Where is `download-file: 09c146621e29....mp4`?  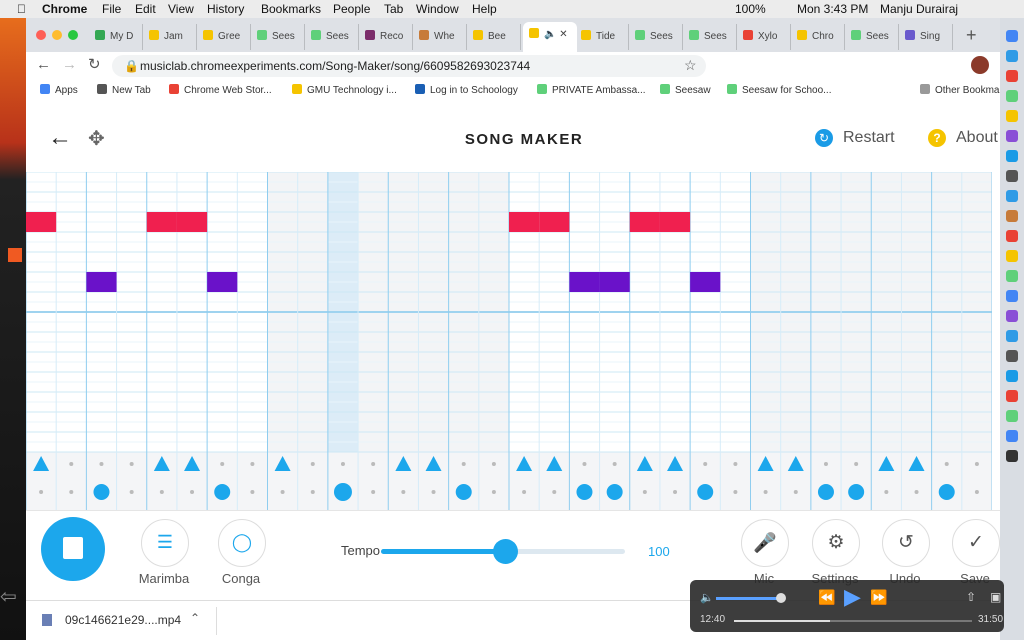
download-file: 09c146621e29....mp4 is located at coordinates (123, 620).